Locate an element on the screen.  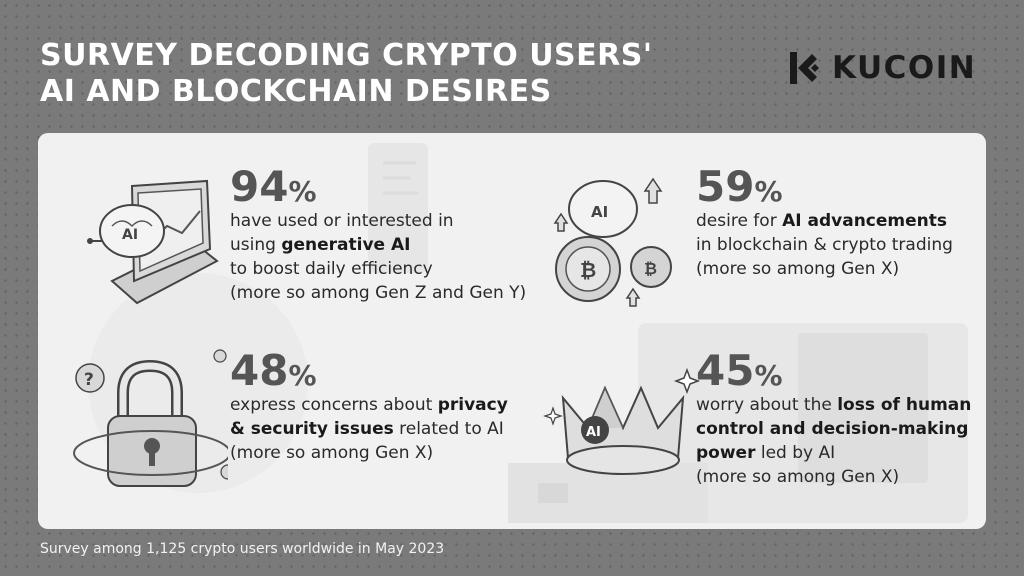
laptop-ai-brain-icon: AI is located at coordinates (153, 242).